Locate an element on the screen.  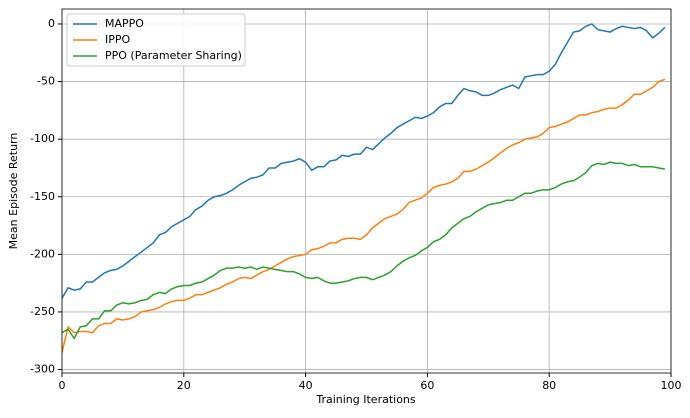
y-tick-label: -250 is located at coordinates (42, 311).